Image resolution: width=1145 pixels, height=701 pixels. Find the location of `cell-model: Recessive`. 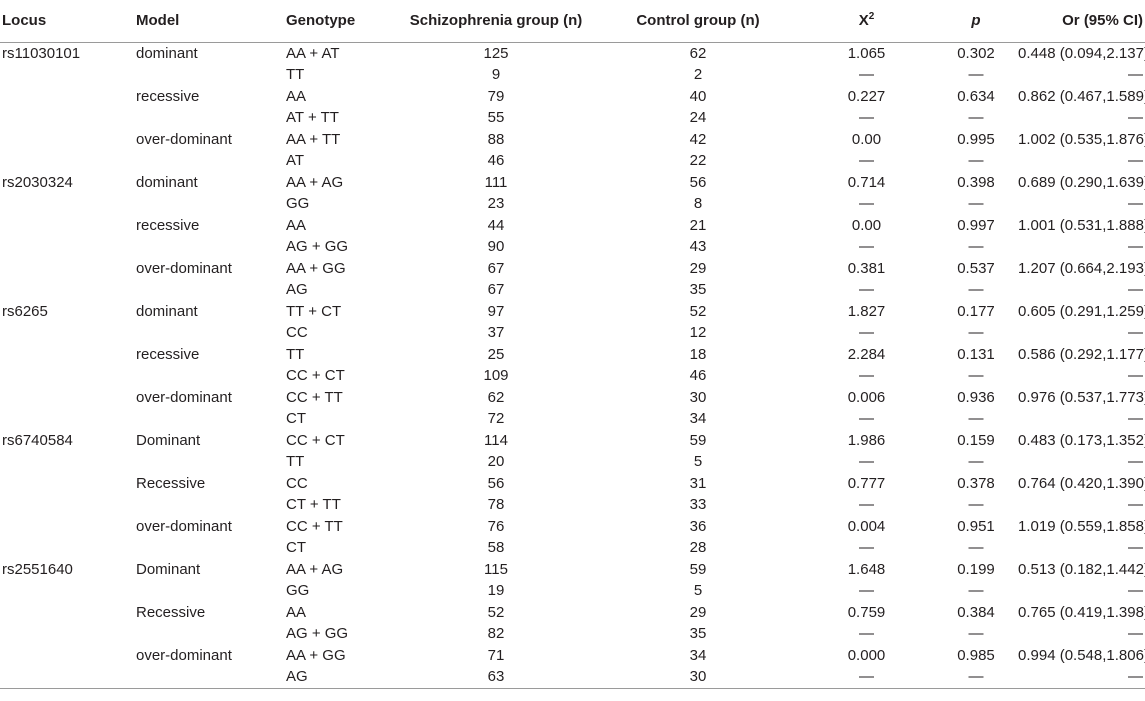

cell-model: Recessive is located at coordinates (171, 612).